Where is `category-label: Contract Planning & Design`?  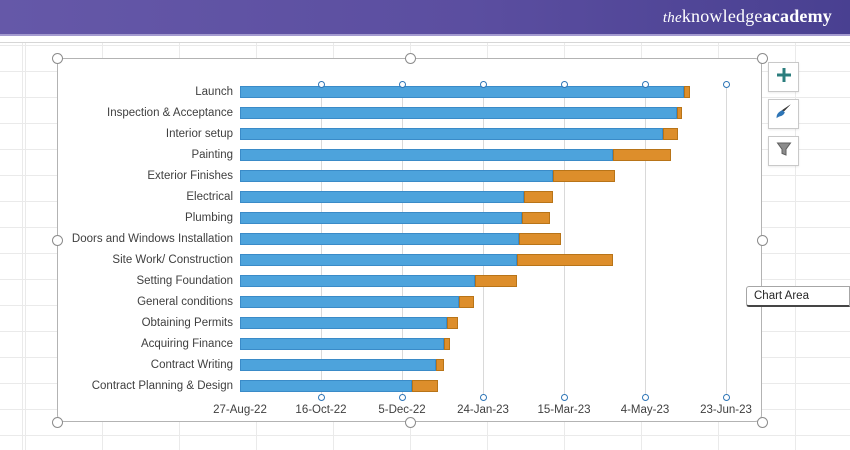
category-label: Contract Planning & Design is located at coordinates (162, 386).